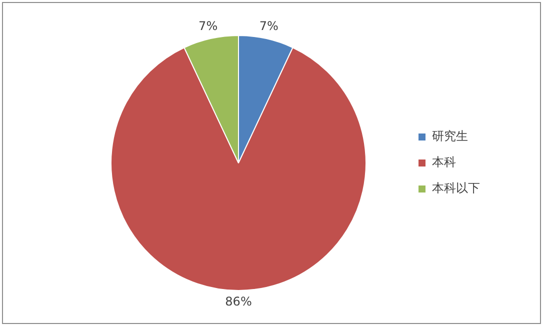  Describe the element at coordinates (238, 301) in the screenshot. I see `data-label: 86%` at that location.